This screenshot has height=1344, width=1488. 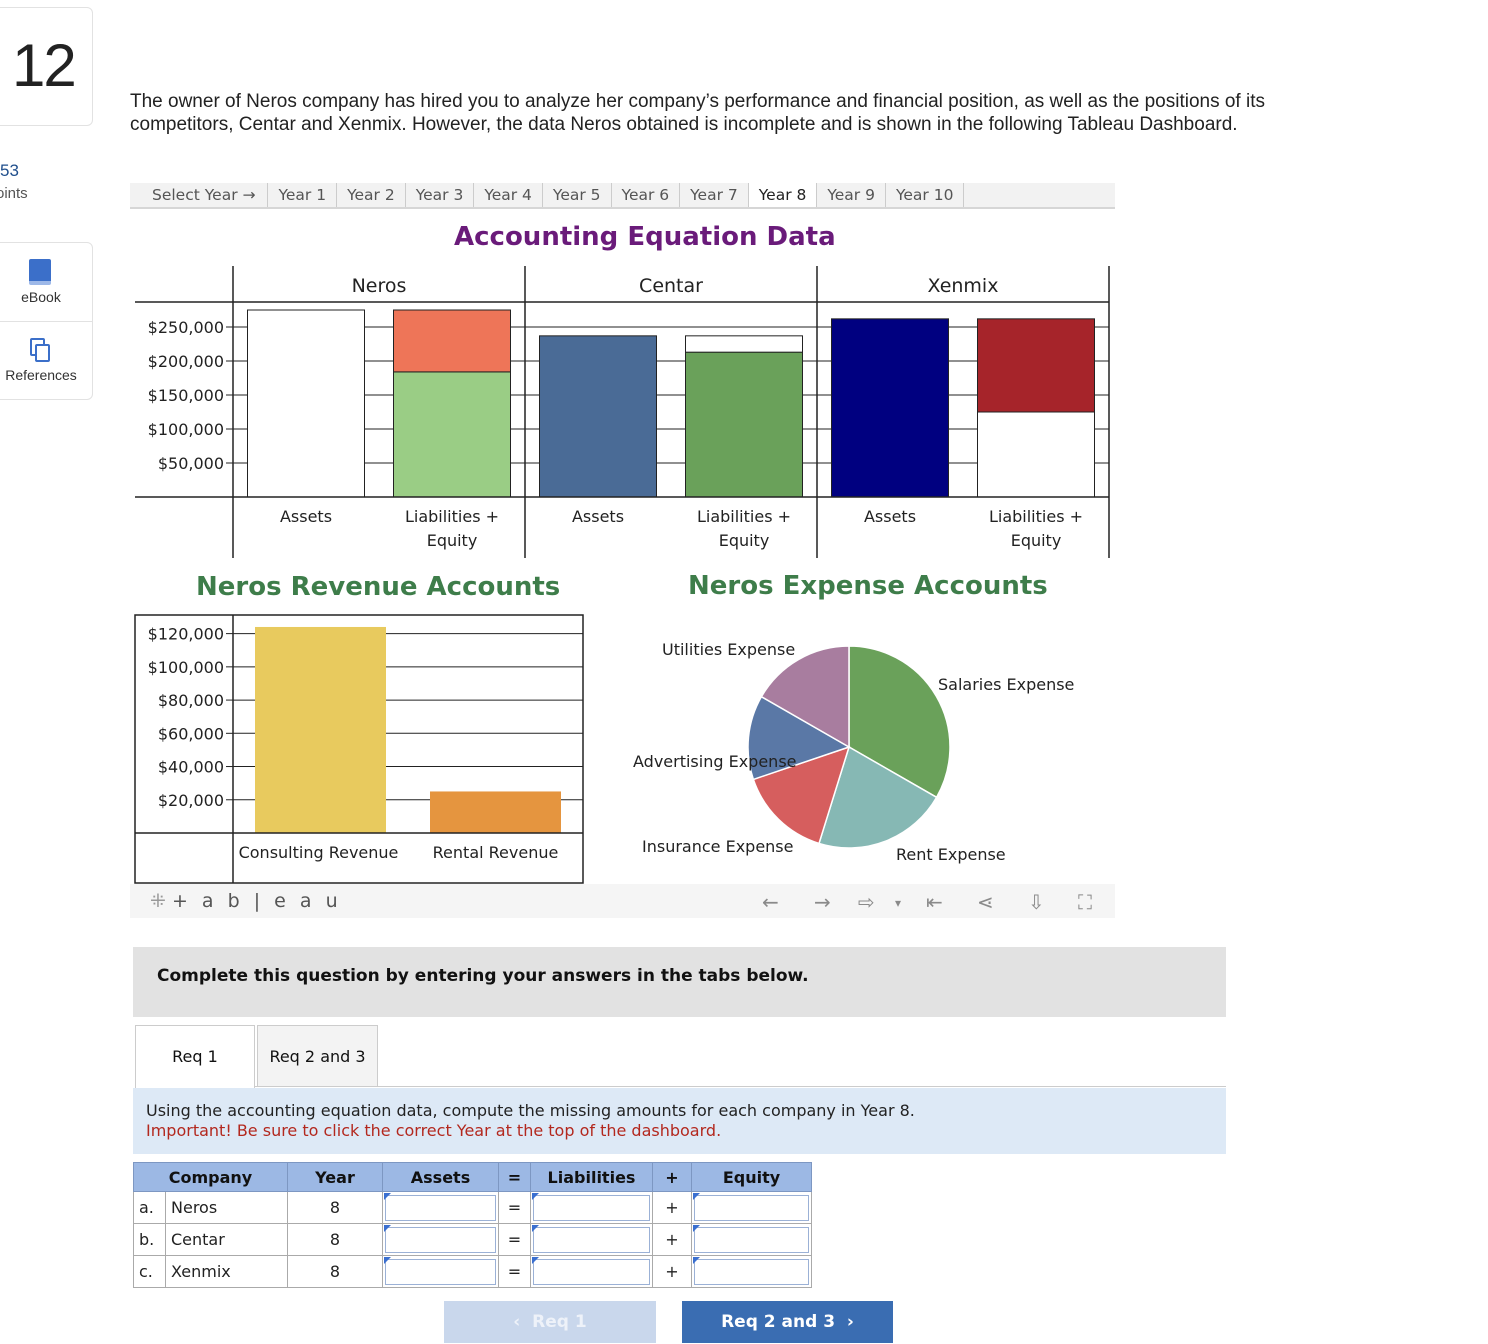 I want to click on question-number-box, so click(x=46, y=66).